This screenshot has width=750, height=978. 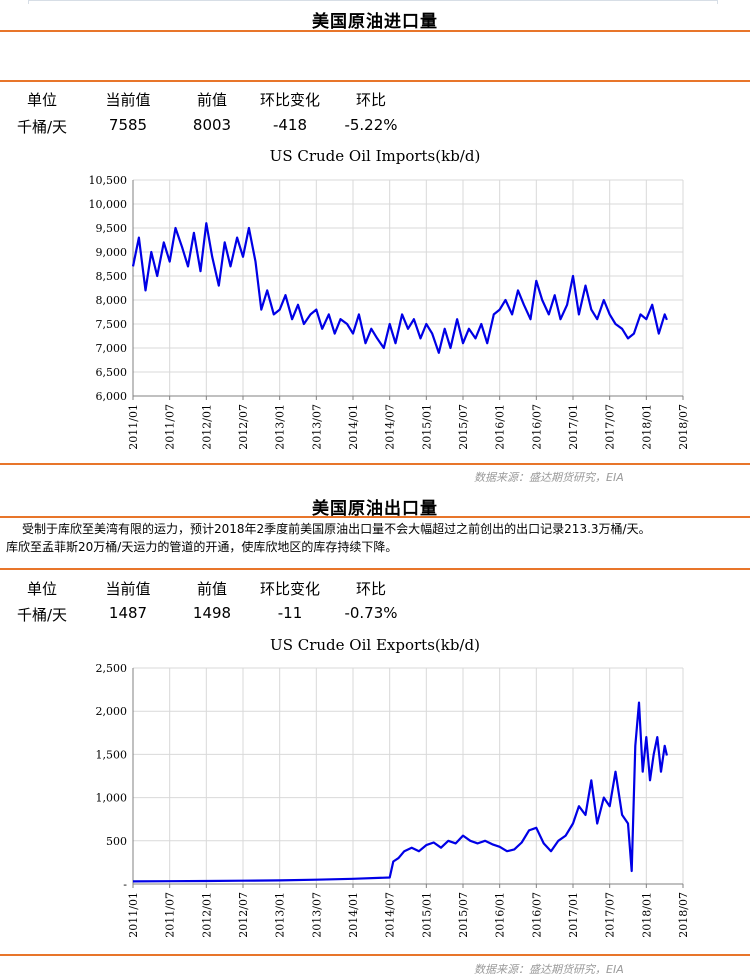 I want to click on imports-y-tick-label: 8,000, so click(x=112, y=300).